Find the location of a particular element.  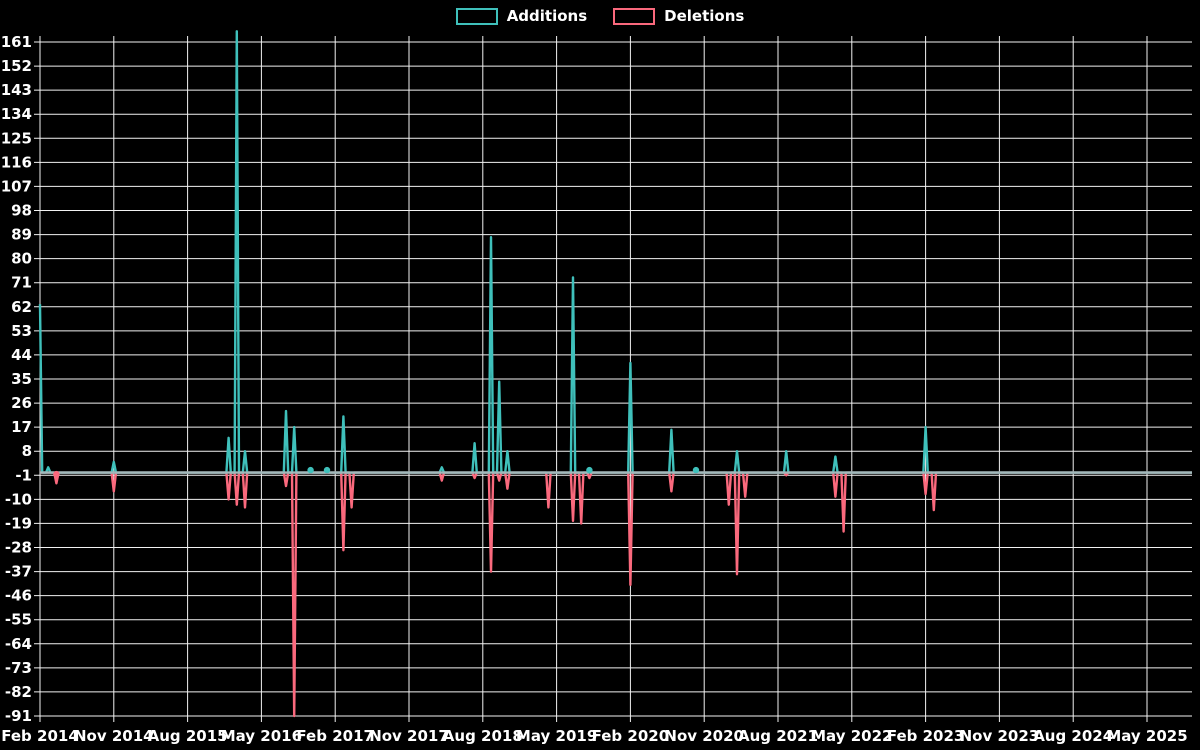

chart-legend: Additions Deletions is located at coordinates (600, 16).